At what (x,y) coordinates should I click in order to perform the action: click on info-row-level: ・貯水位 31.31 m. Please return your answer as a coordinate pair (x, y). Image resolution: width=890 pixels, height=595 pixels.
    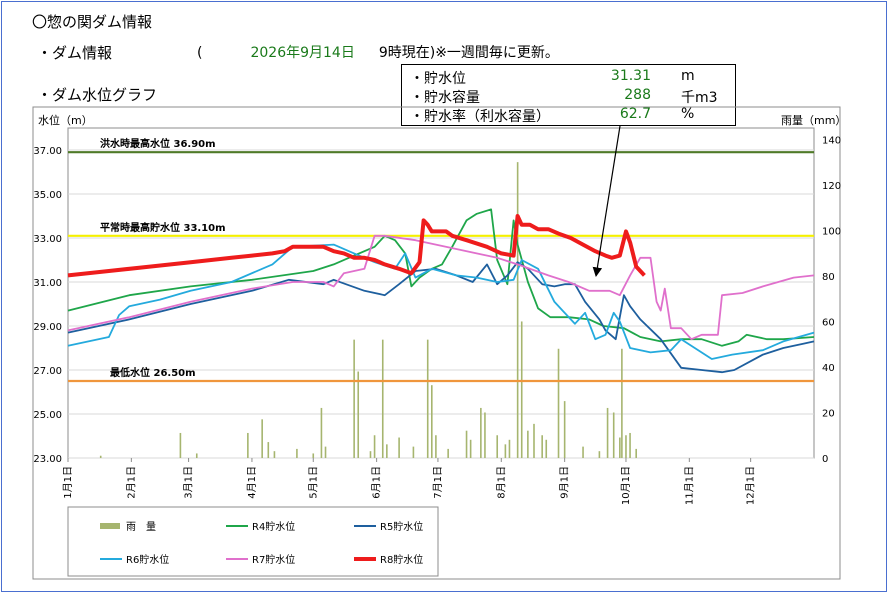
    Looking at the image, I should click on (568, 77).